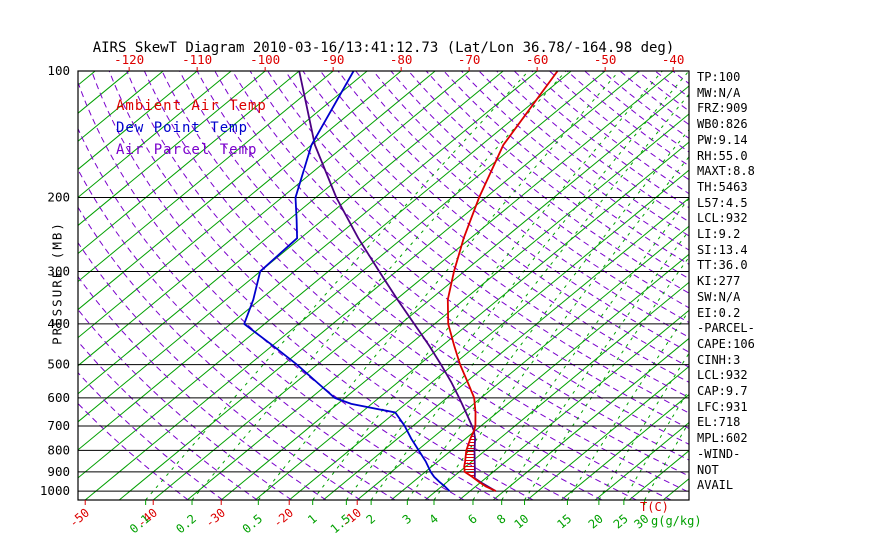 The image size is (870, 560). I want to click on pressure-tick-label: 700, so click(58, 425).